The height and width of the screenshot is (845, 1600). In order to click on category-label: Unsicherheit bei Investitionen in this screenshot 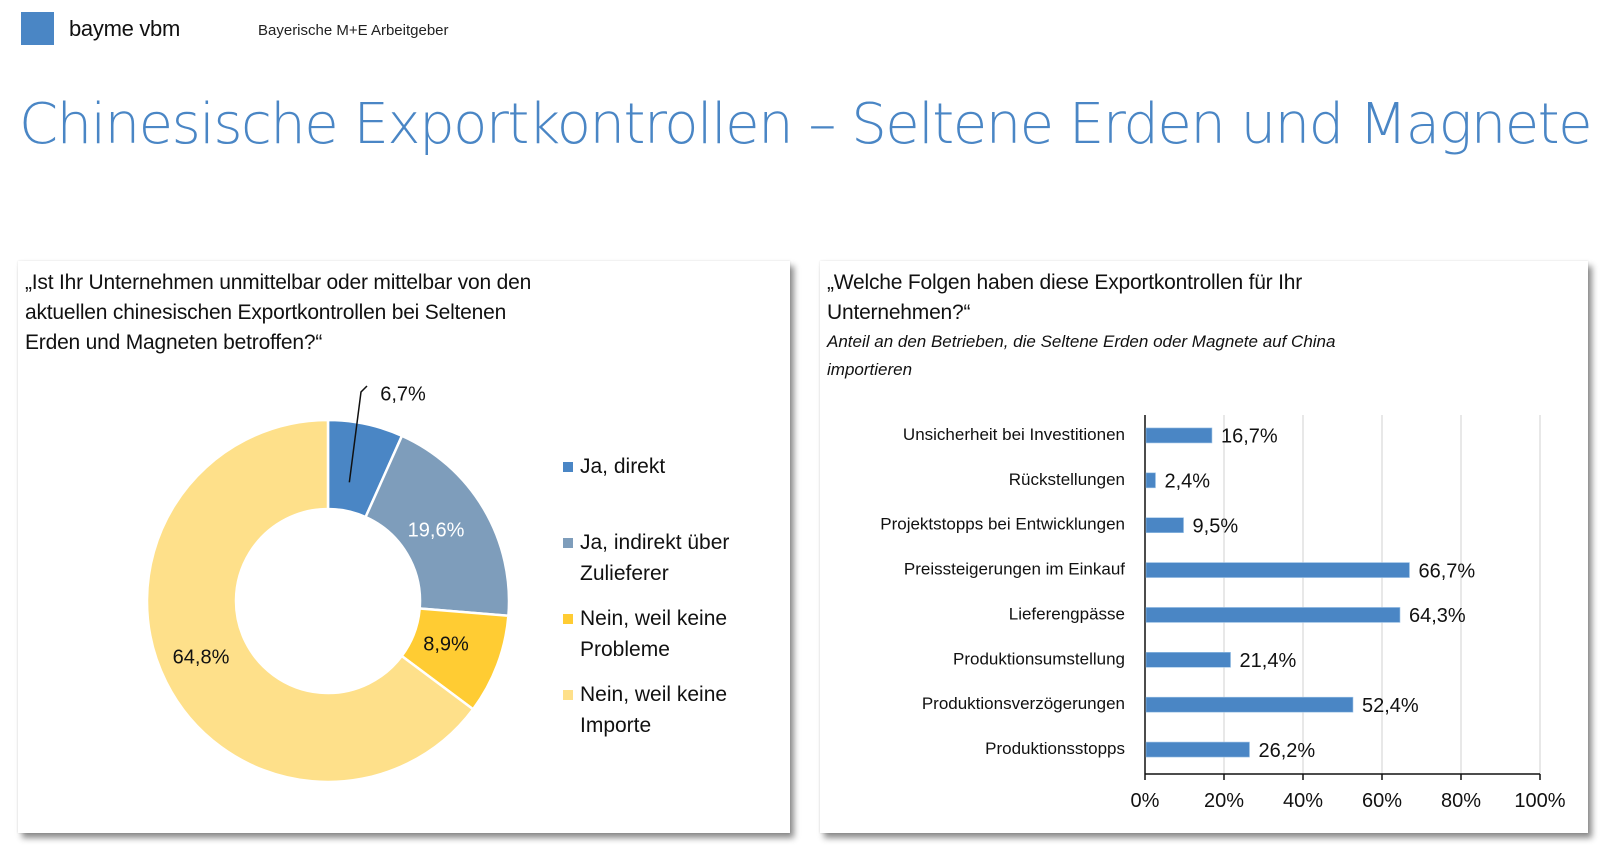, I will do `click(1014, 434)`.